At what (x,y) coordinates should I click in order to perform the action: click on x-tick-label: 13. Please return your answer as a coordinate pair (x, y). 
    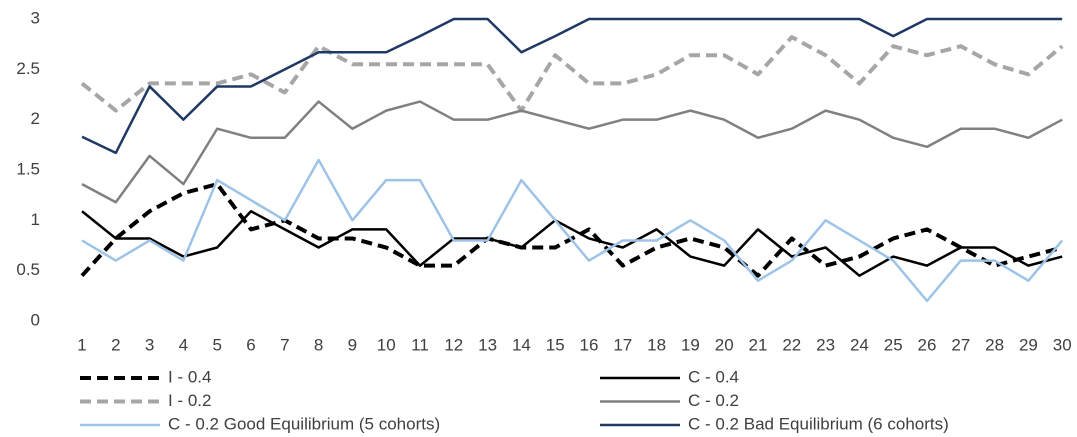
    Looking at the image, I should click on (487, 344).